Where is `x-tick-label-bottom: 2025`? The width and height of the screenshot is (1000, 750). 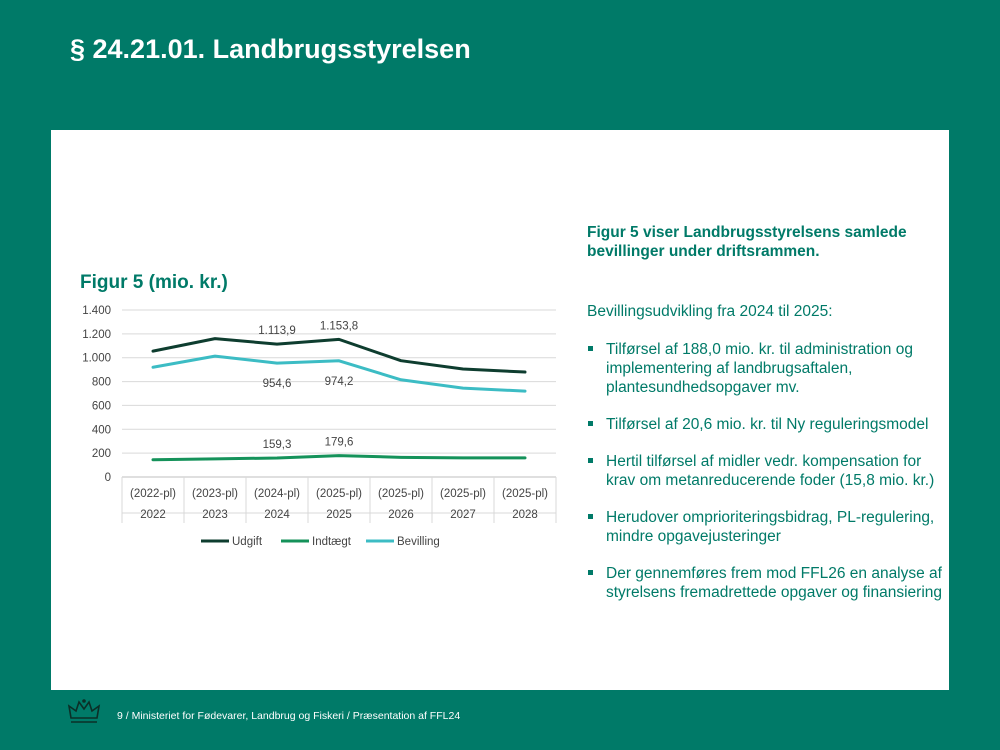 x-tick-label-bottom: 2025 is located at coordinates (339, 515).